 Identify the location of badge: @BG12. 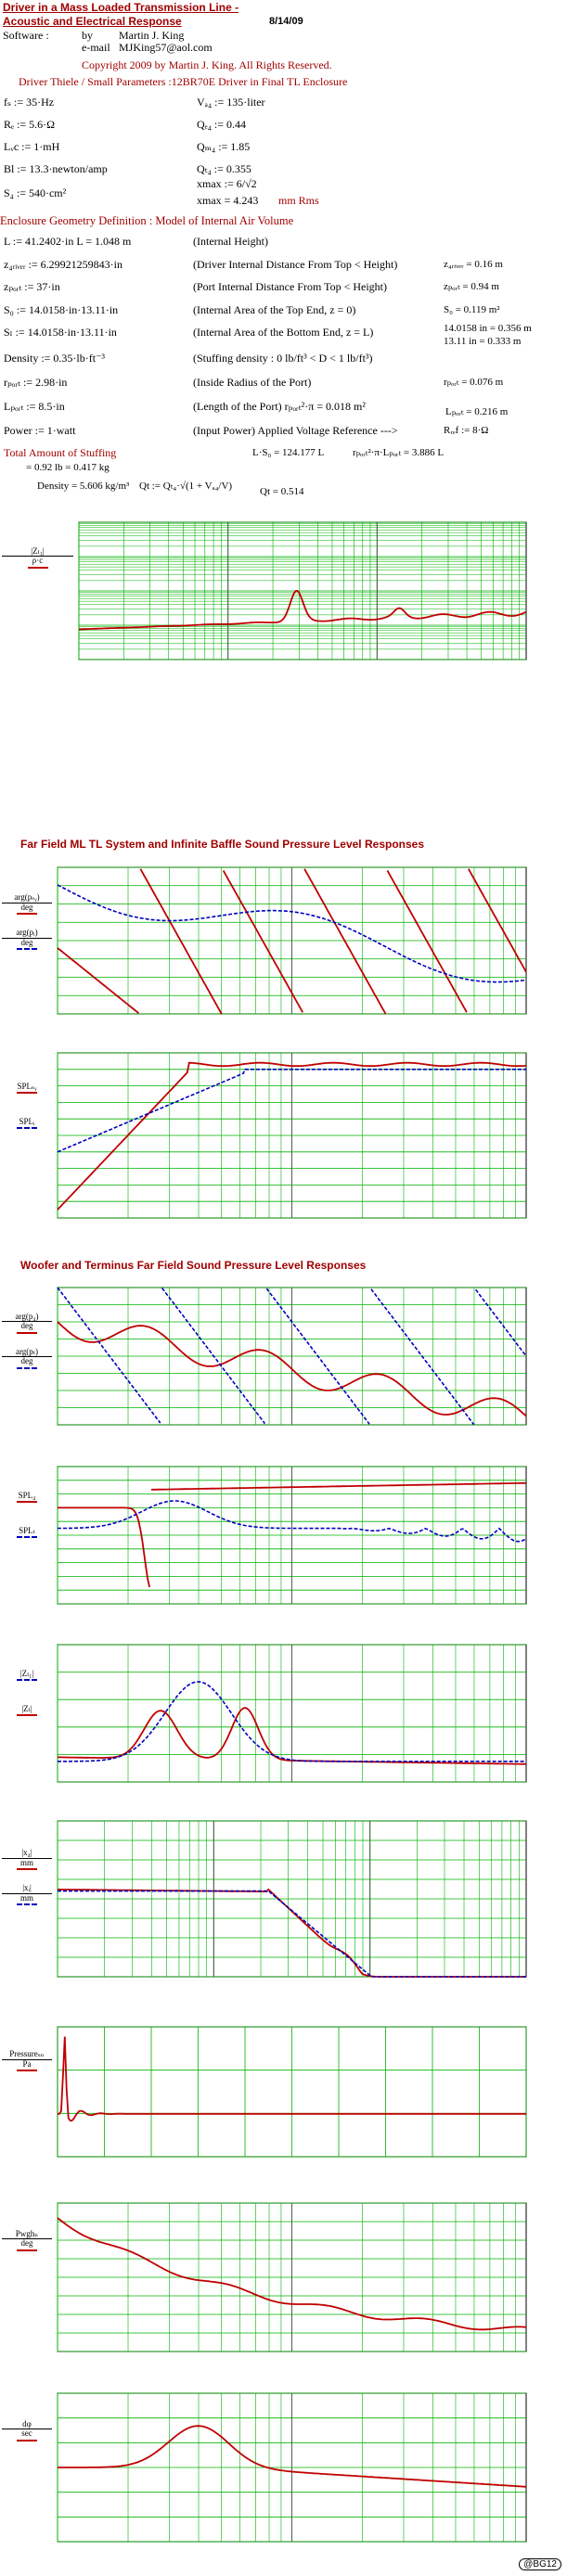
(540, 2564).